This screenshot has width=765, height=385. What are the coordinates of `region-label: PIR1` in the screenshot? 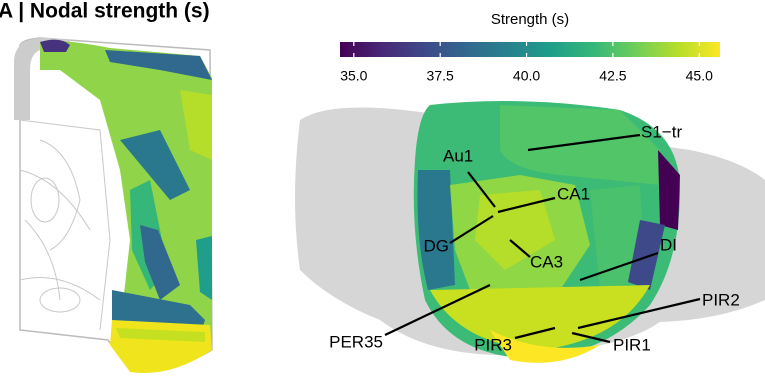 It's located at (632, 344).